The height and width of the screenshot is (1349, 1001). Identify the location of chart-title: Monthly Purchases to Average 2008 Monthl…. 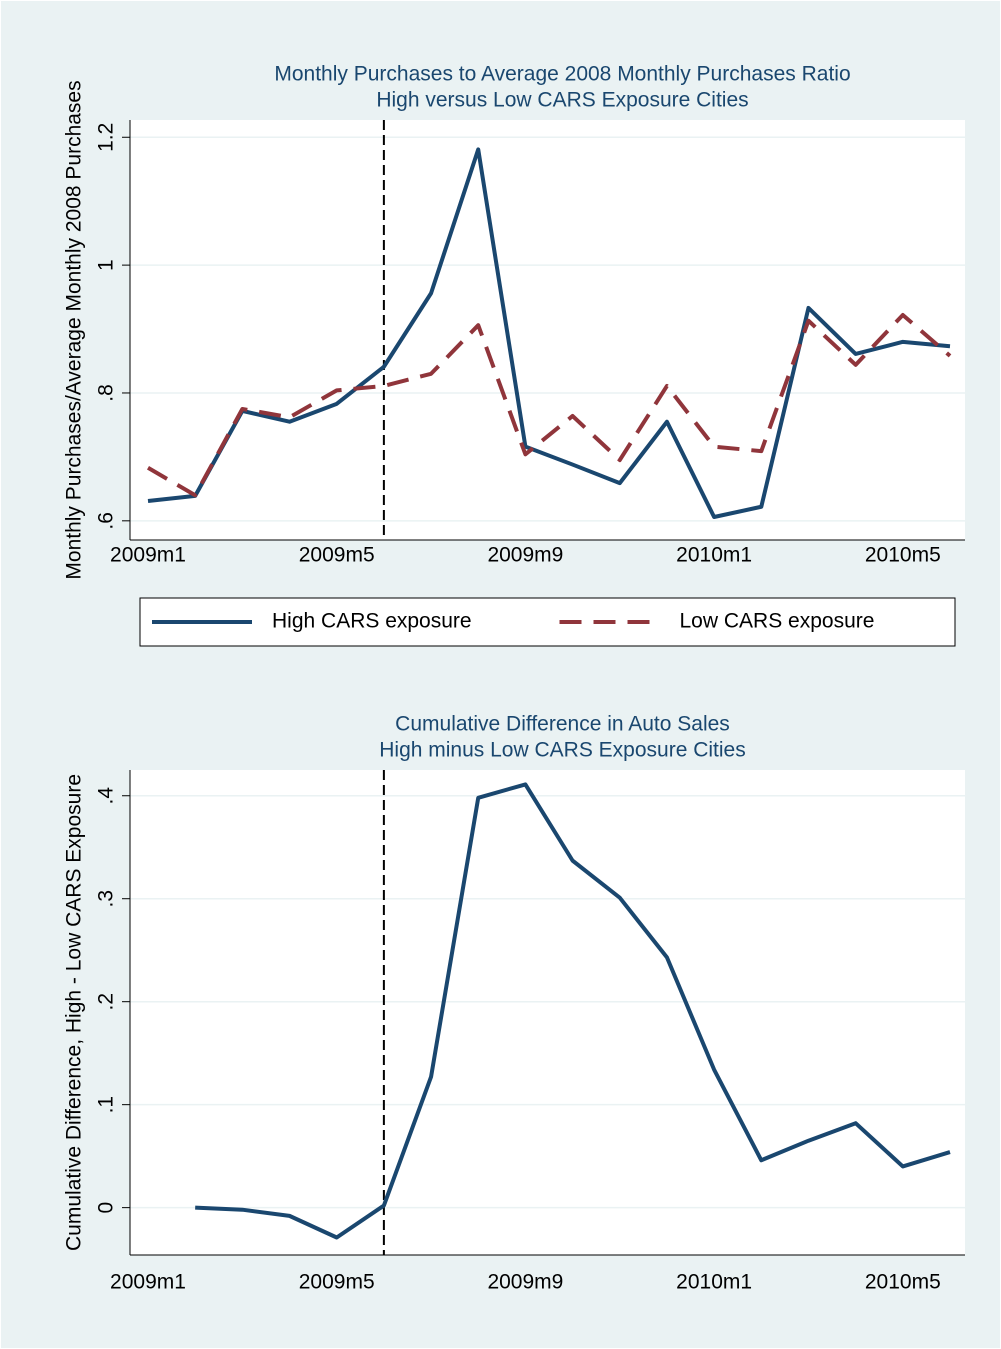
(562, 74).